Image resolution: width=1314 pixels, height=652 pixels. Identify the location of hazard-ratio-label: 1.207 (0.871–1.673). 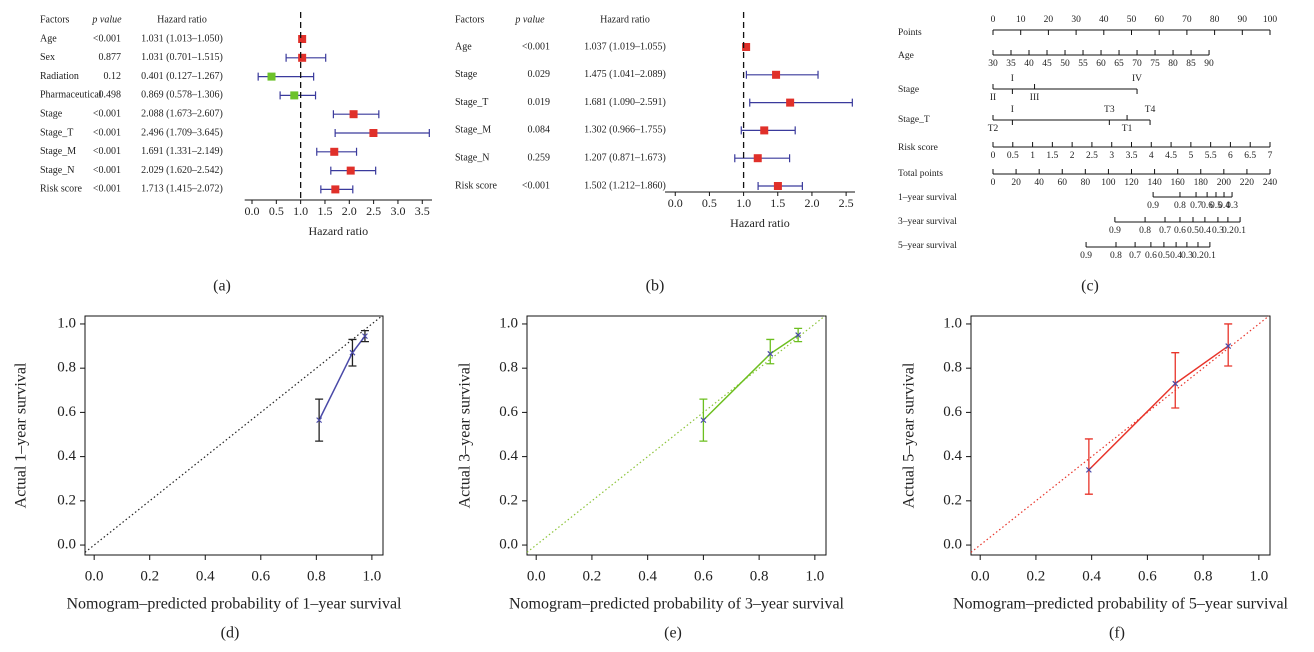
(625, 157).